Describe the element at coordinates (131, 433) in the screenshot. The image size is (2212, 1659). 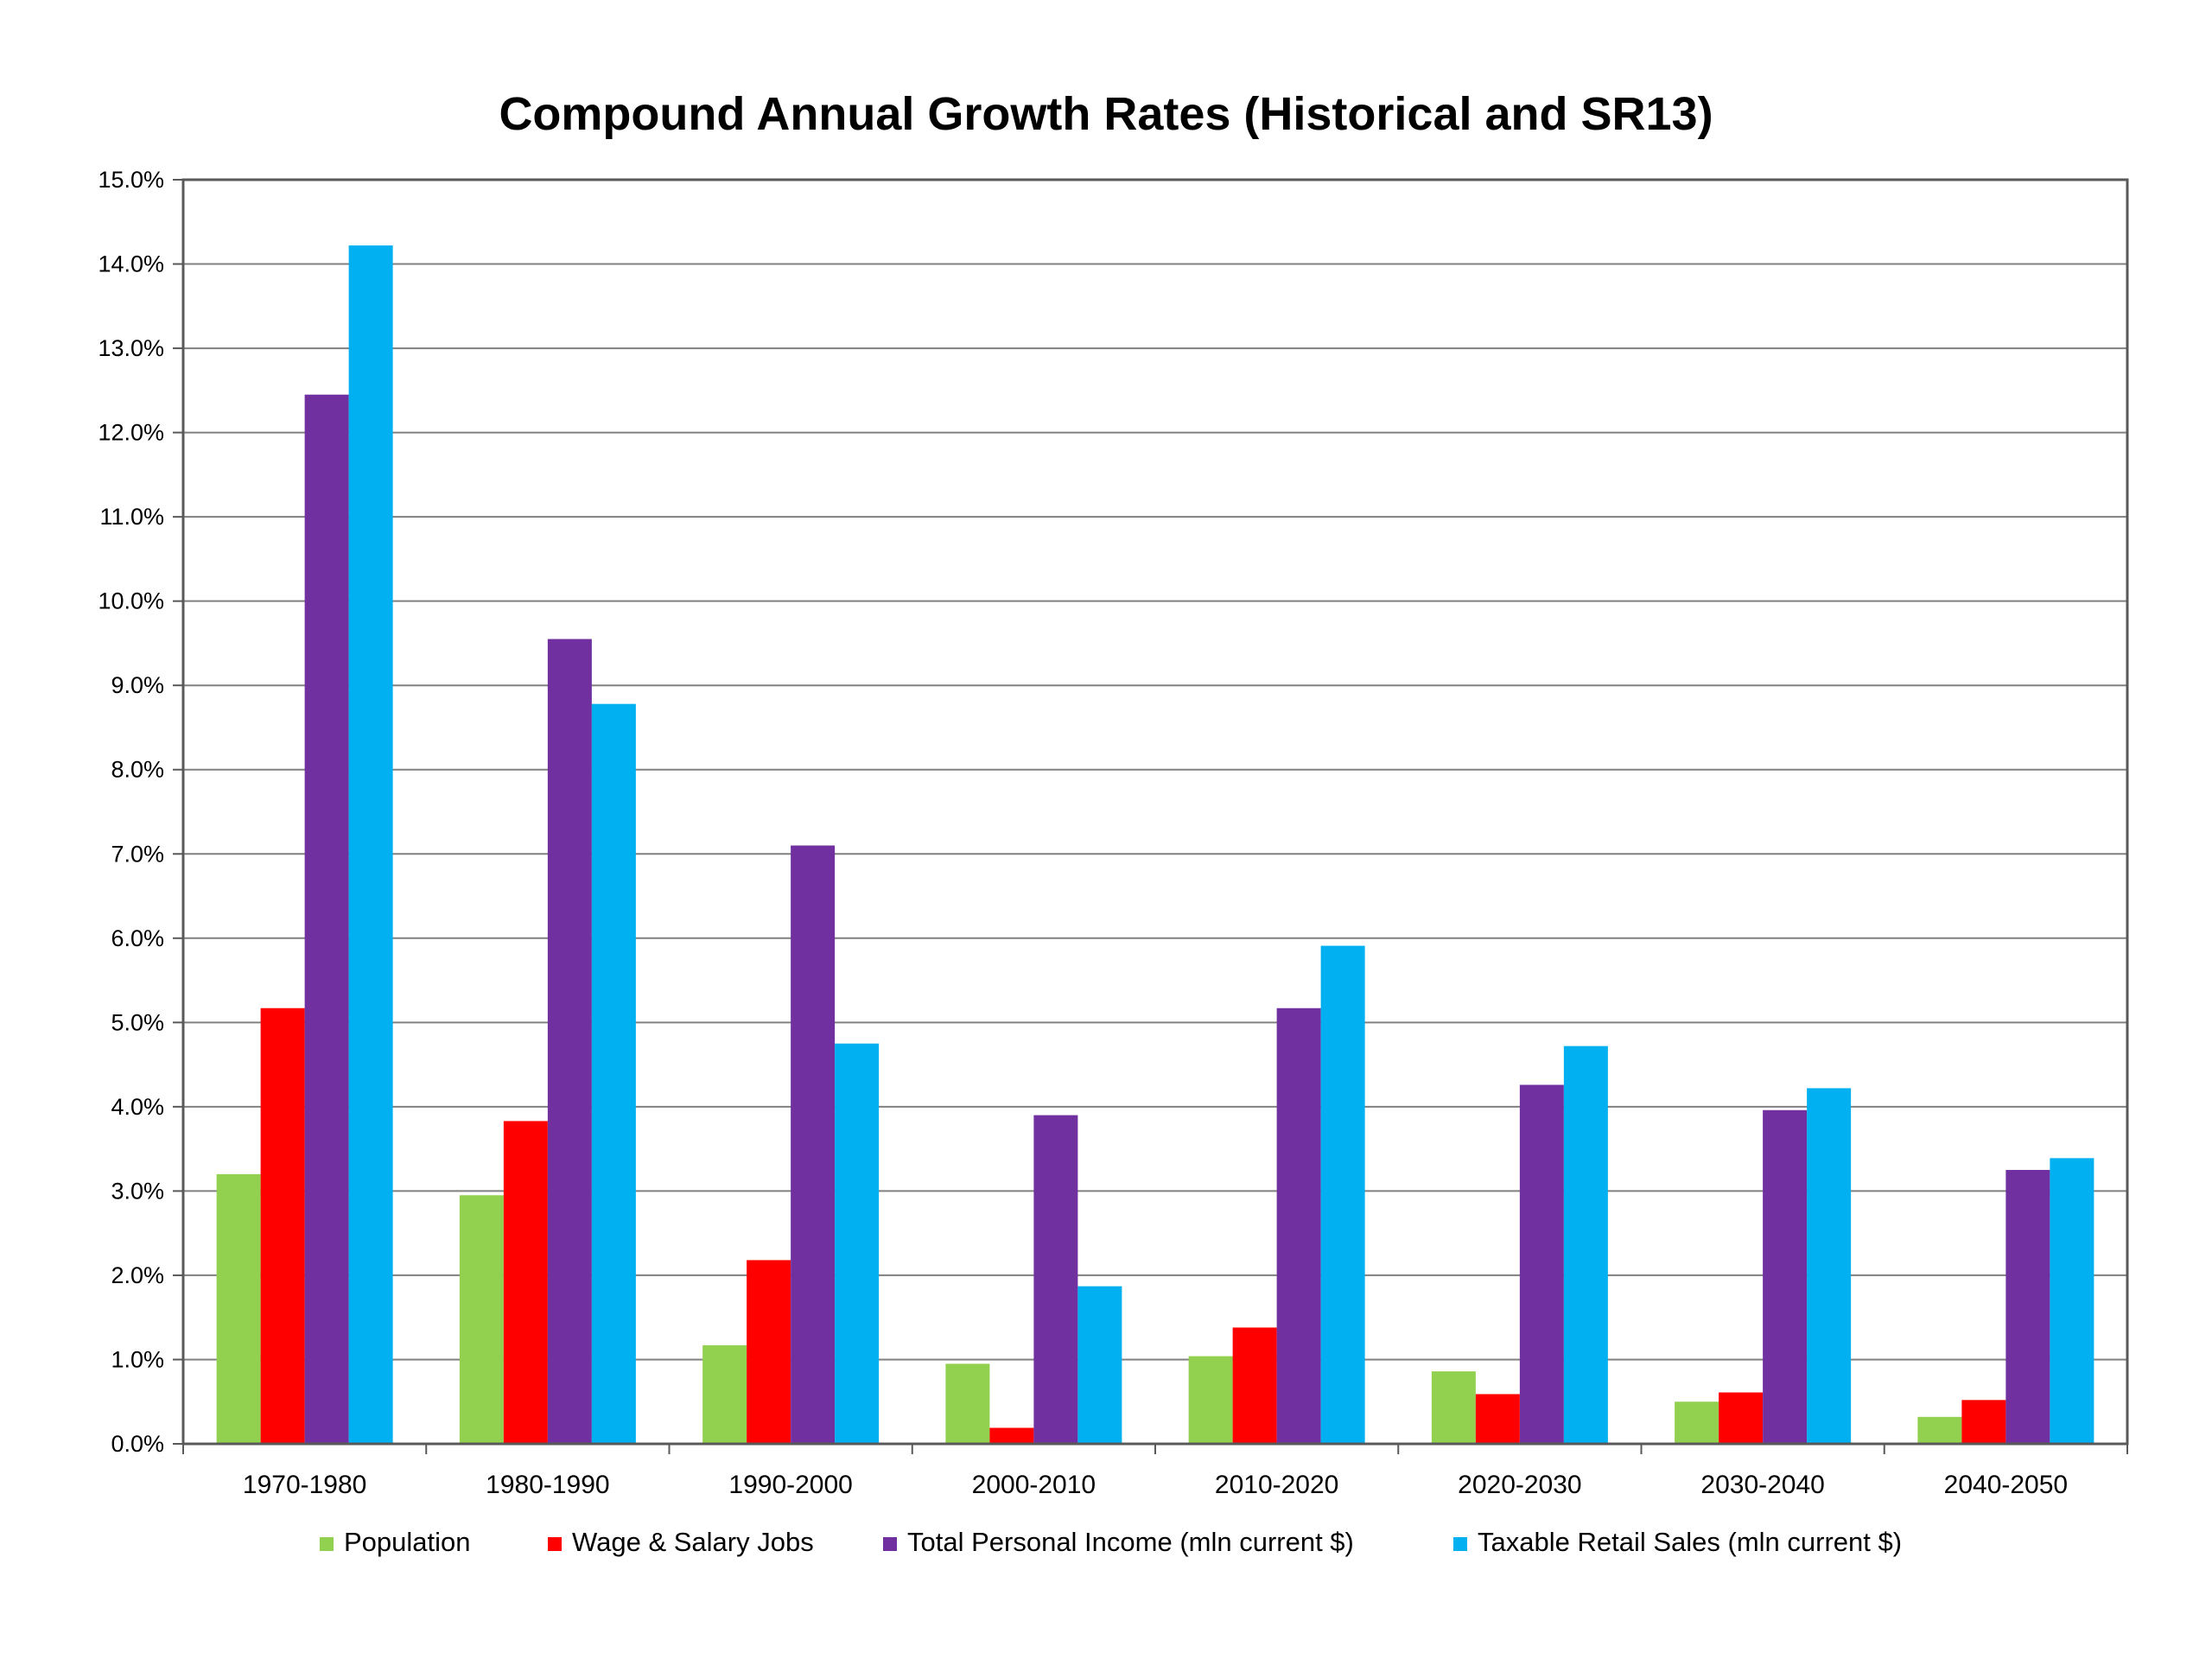
I see `y-tick-label: 12.0%` at that location.